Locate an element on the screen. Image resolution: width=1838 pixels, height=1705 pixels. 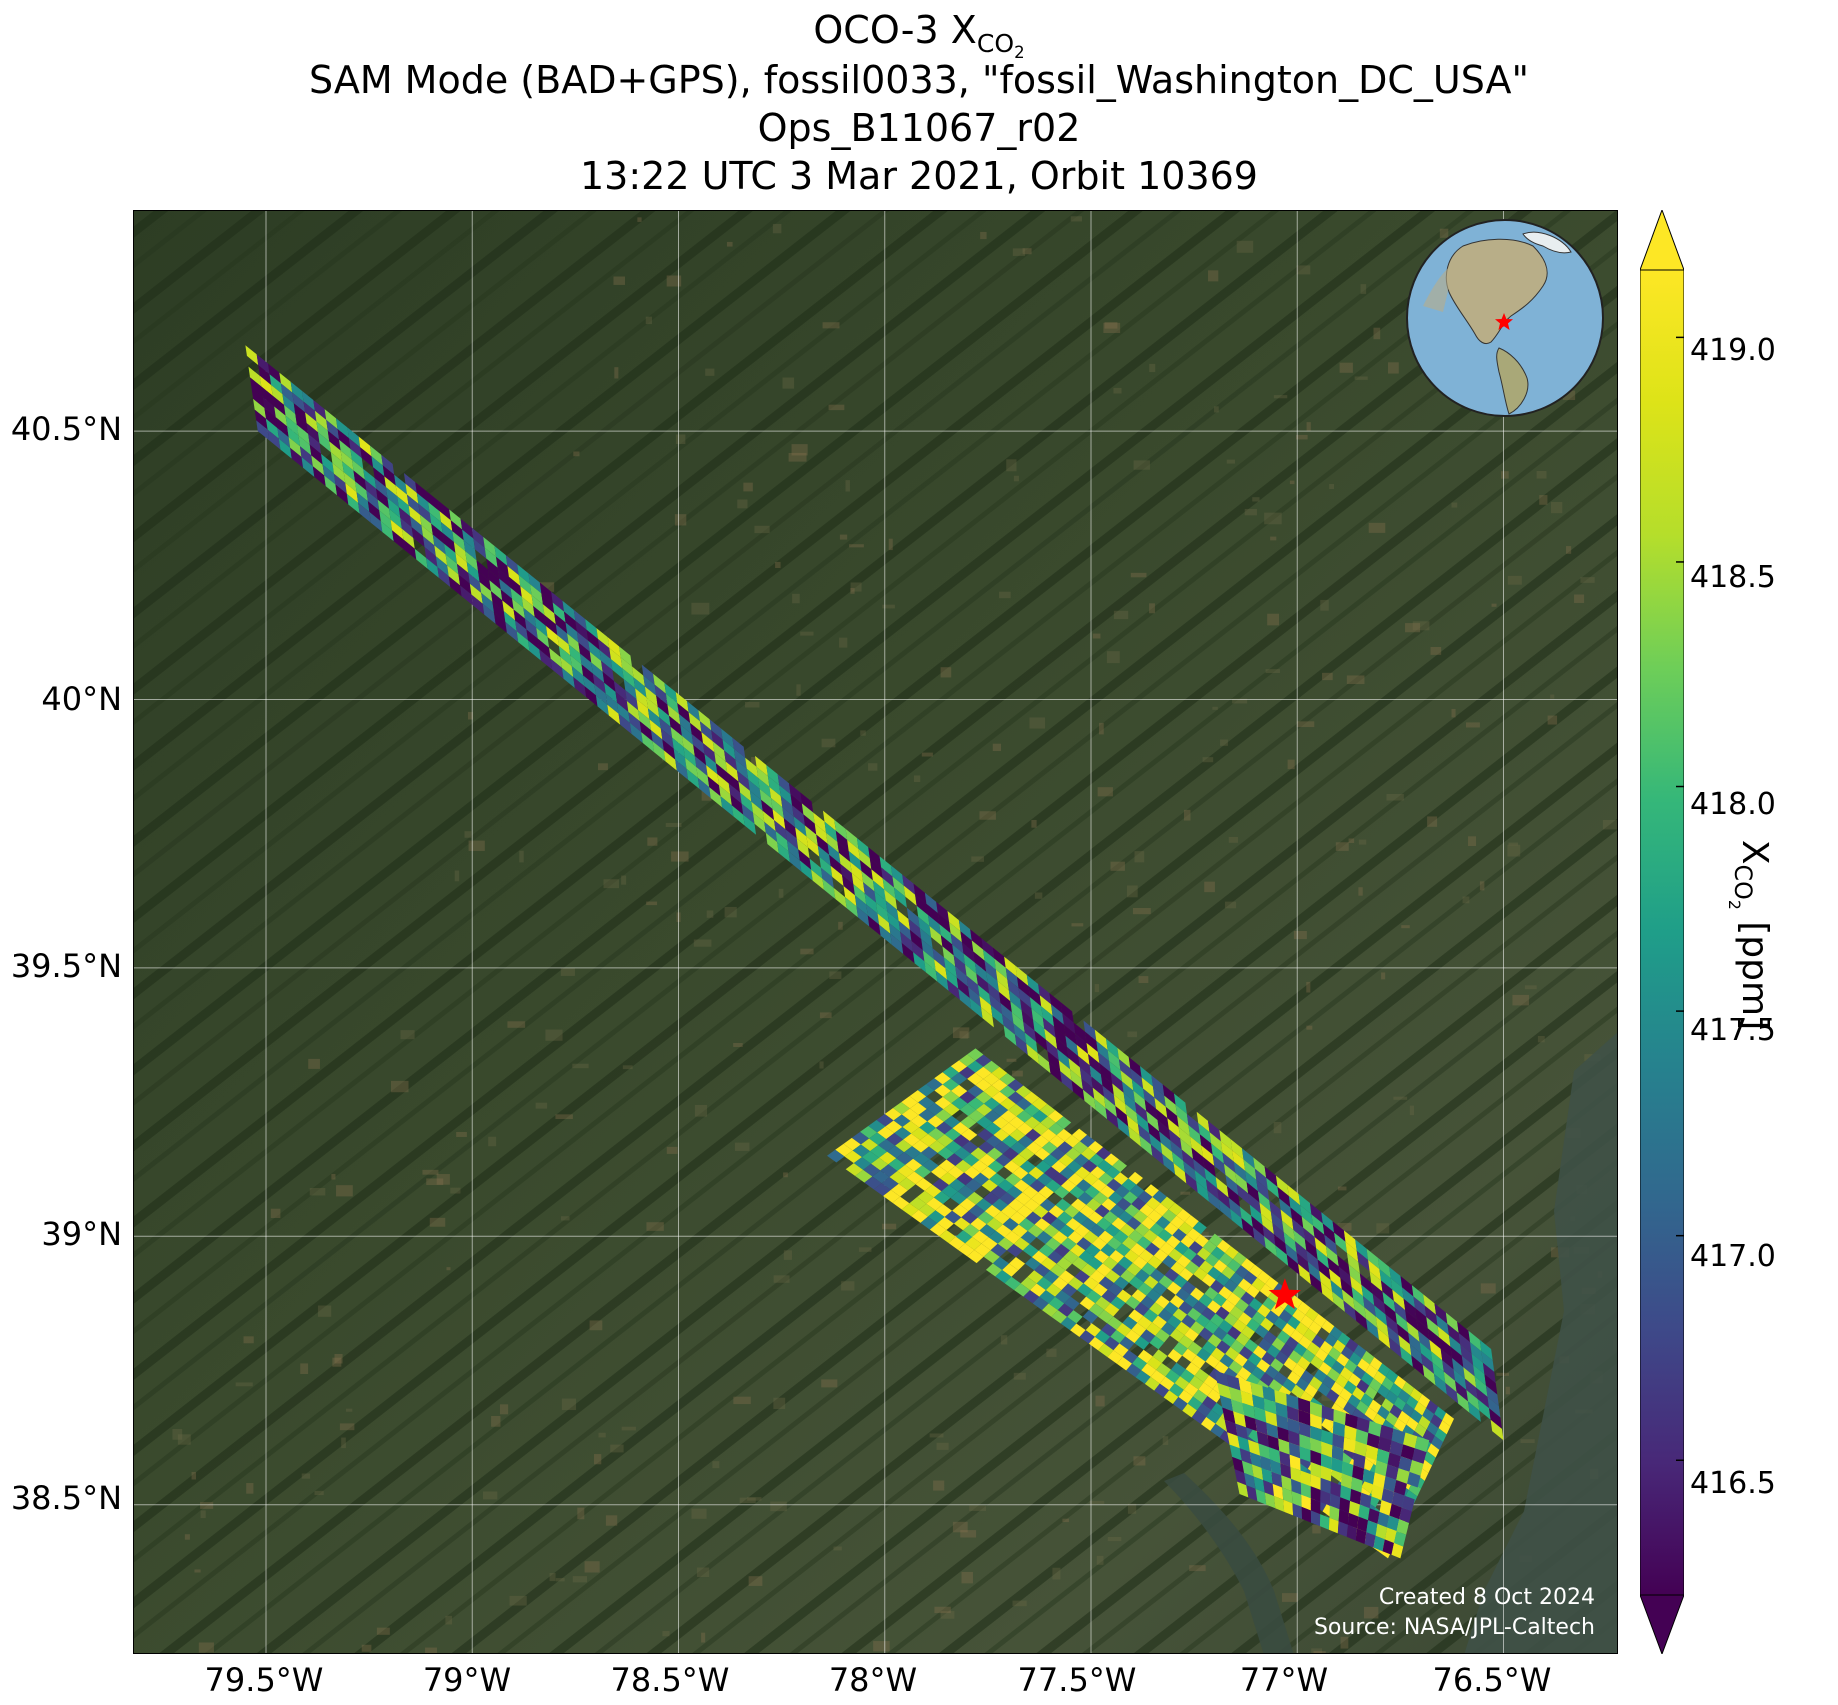
x-tick-label: 76.5°W is located at coordinates (1492, 1680).